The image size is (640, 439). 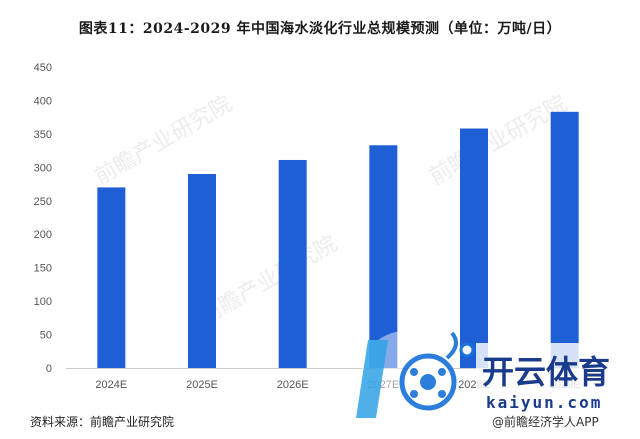 I want to click on y-tick-label: 300, so click(x=43, y=168).